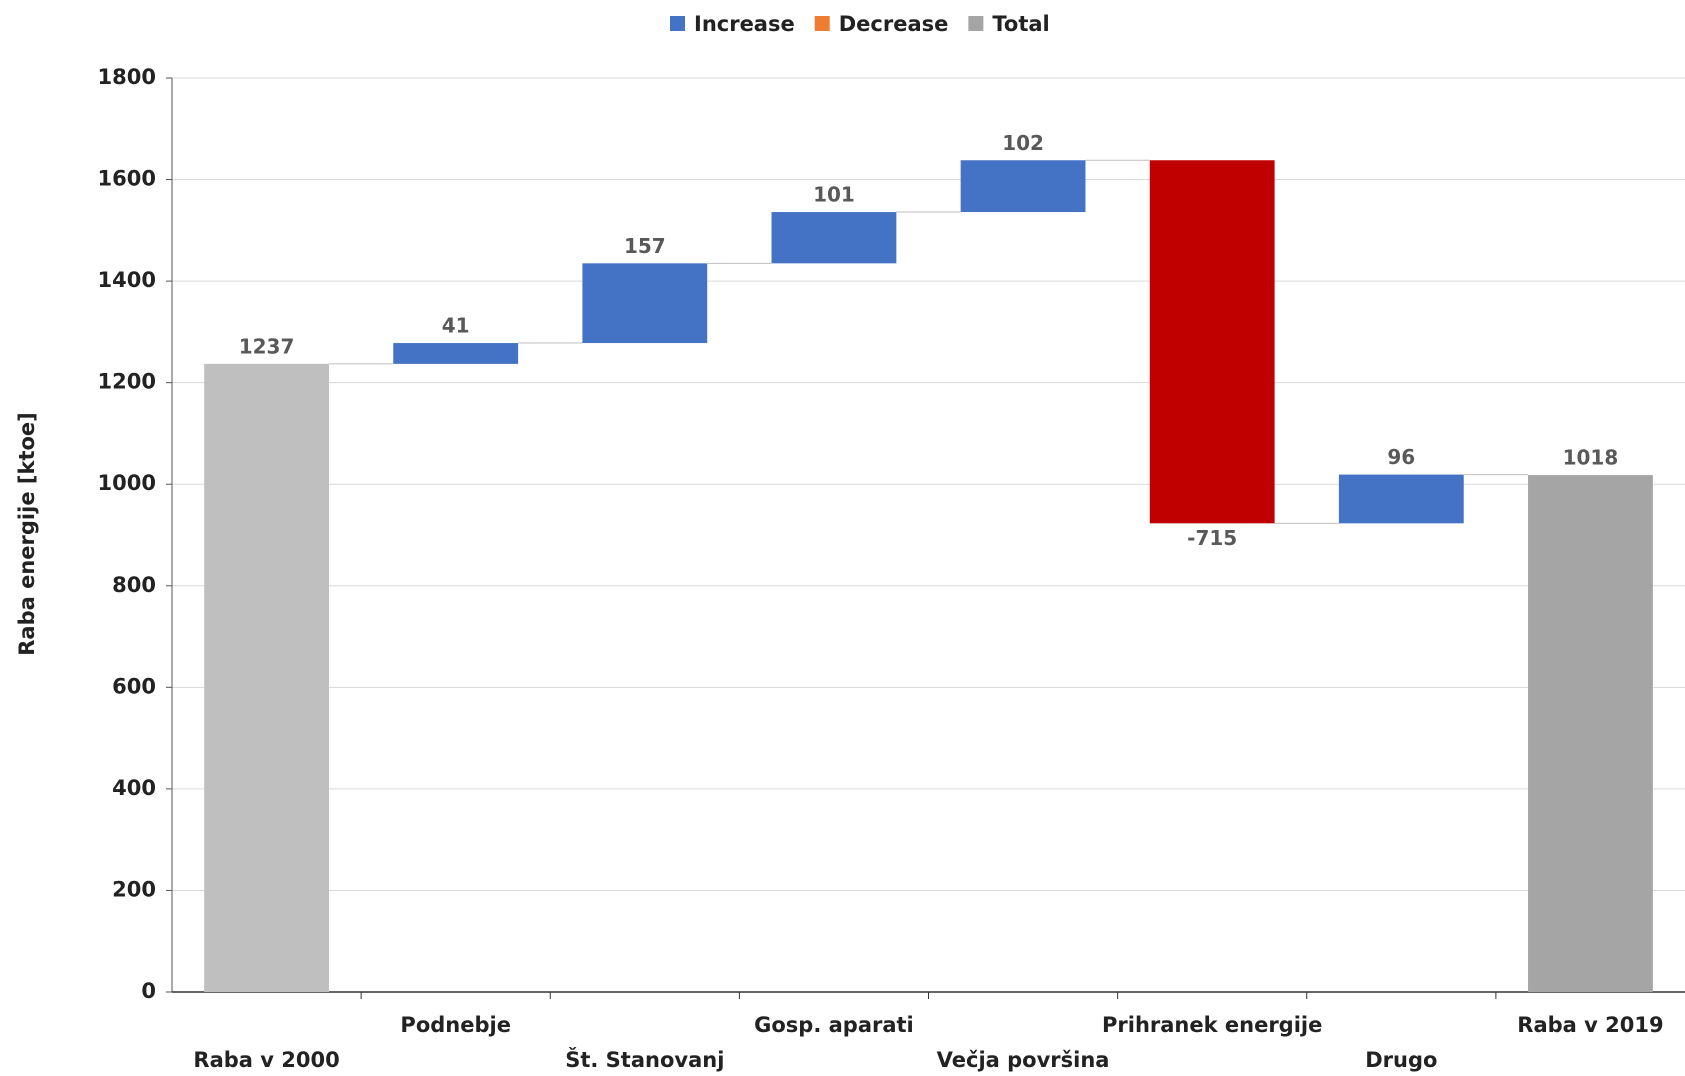 This screenshot has width=1685, height=1076. Describe the element at coordinates (644, 1059) in the screenshot. I see `x-tick-label: Št. Stanovanj` at that location.